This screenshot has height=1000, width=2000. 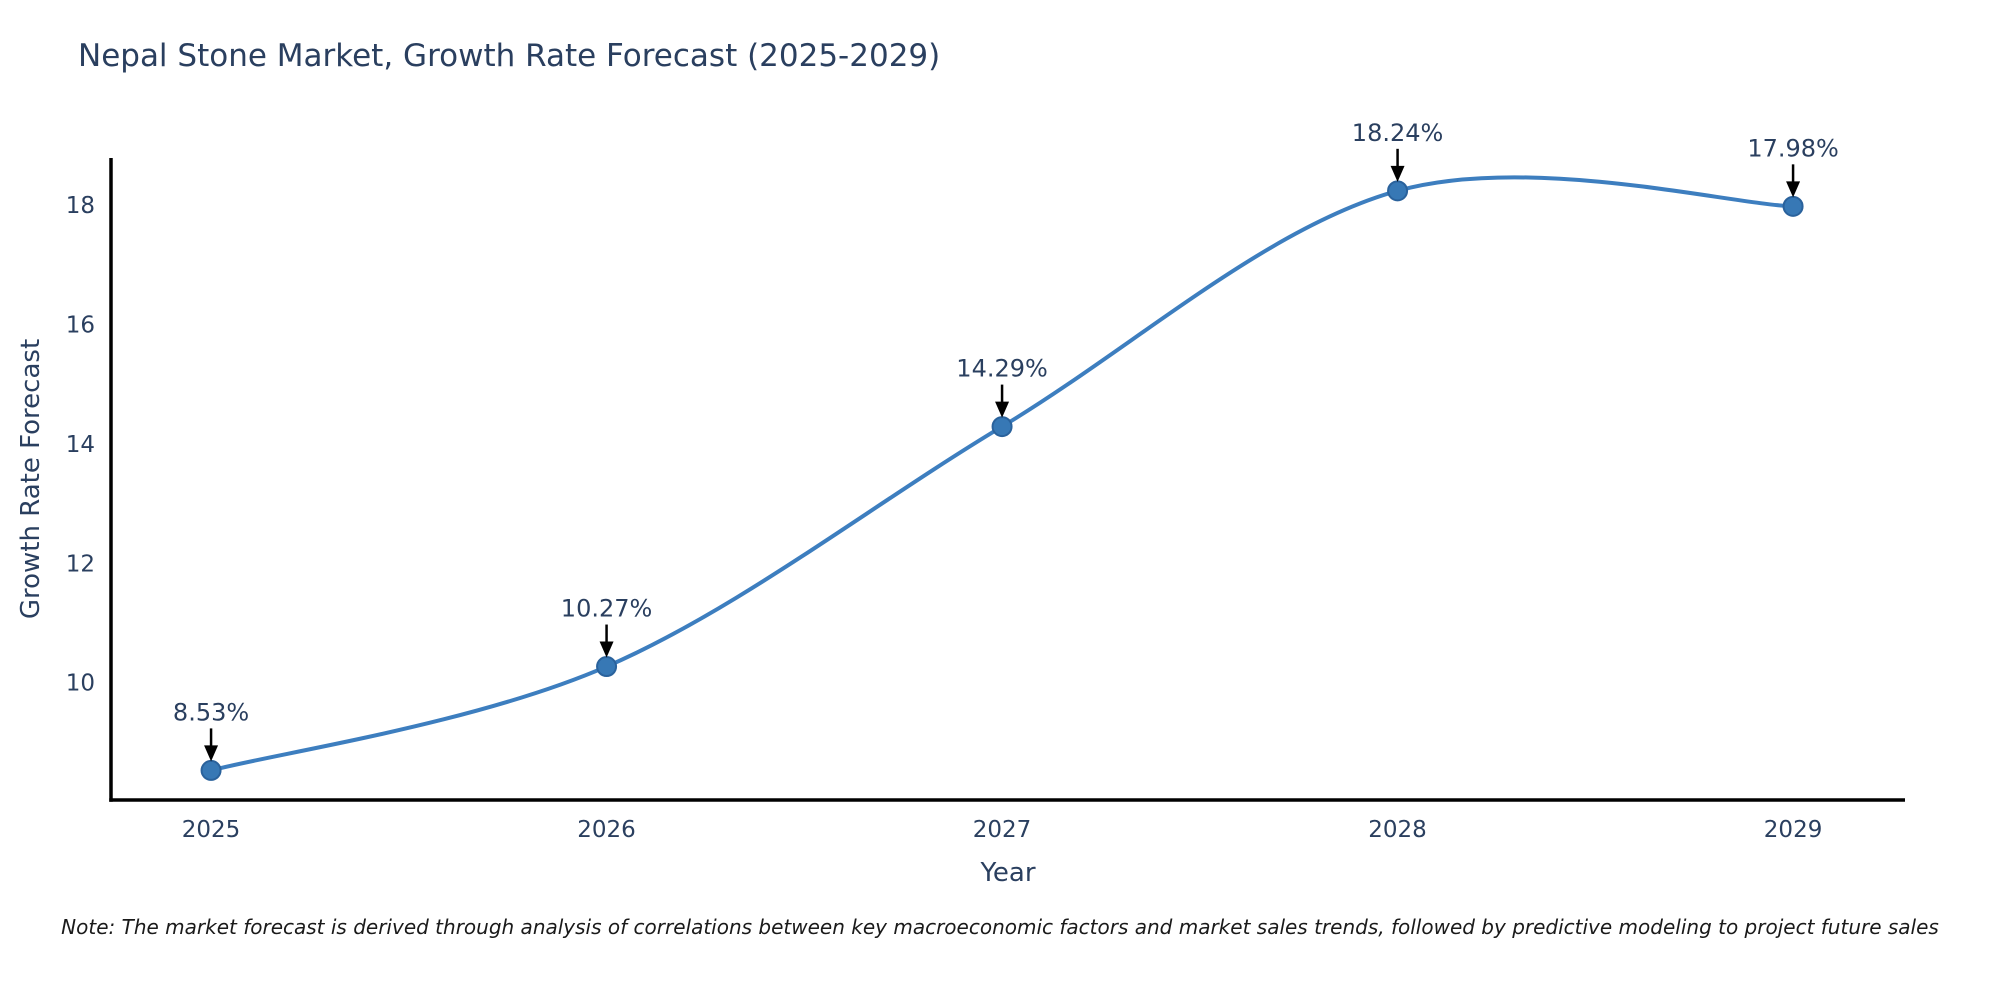 I want to click on y-tick-label: 18, so click(x=80, y=206).